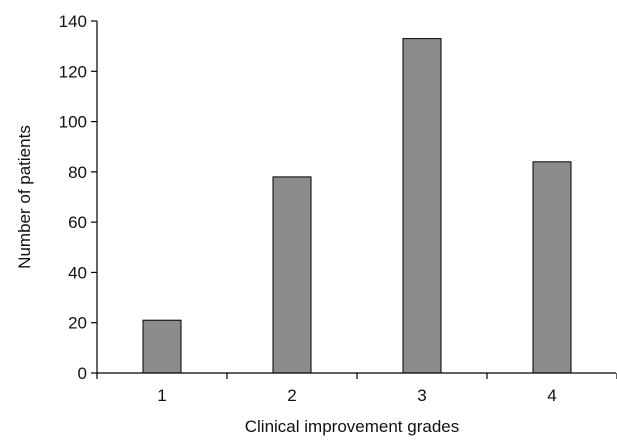  Describe the element at coordinates (24, 197) in the screenshot. I see `y-axis-title: Number of patients` at that location.